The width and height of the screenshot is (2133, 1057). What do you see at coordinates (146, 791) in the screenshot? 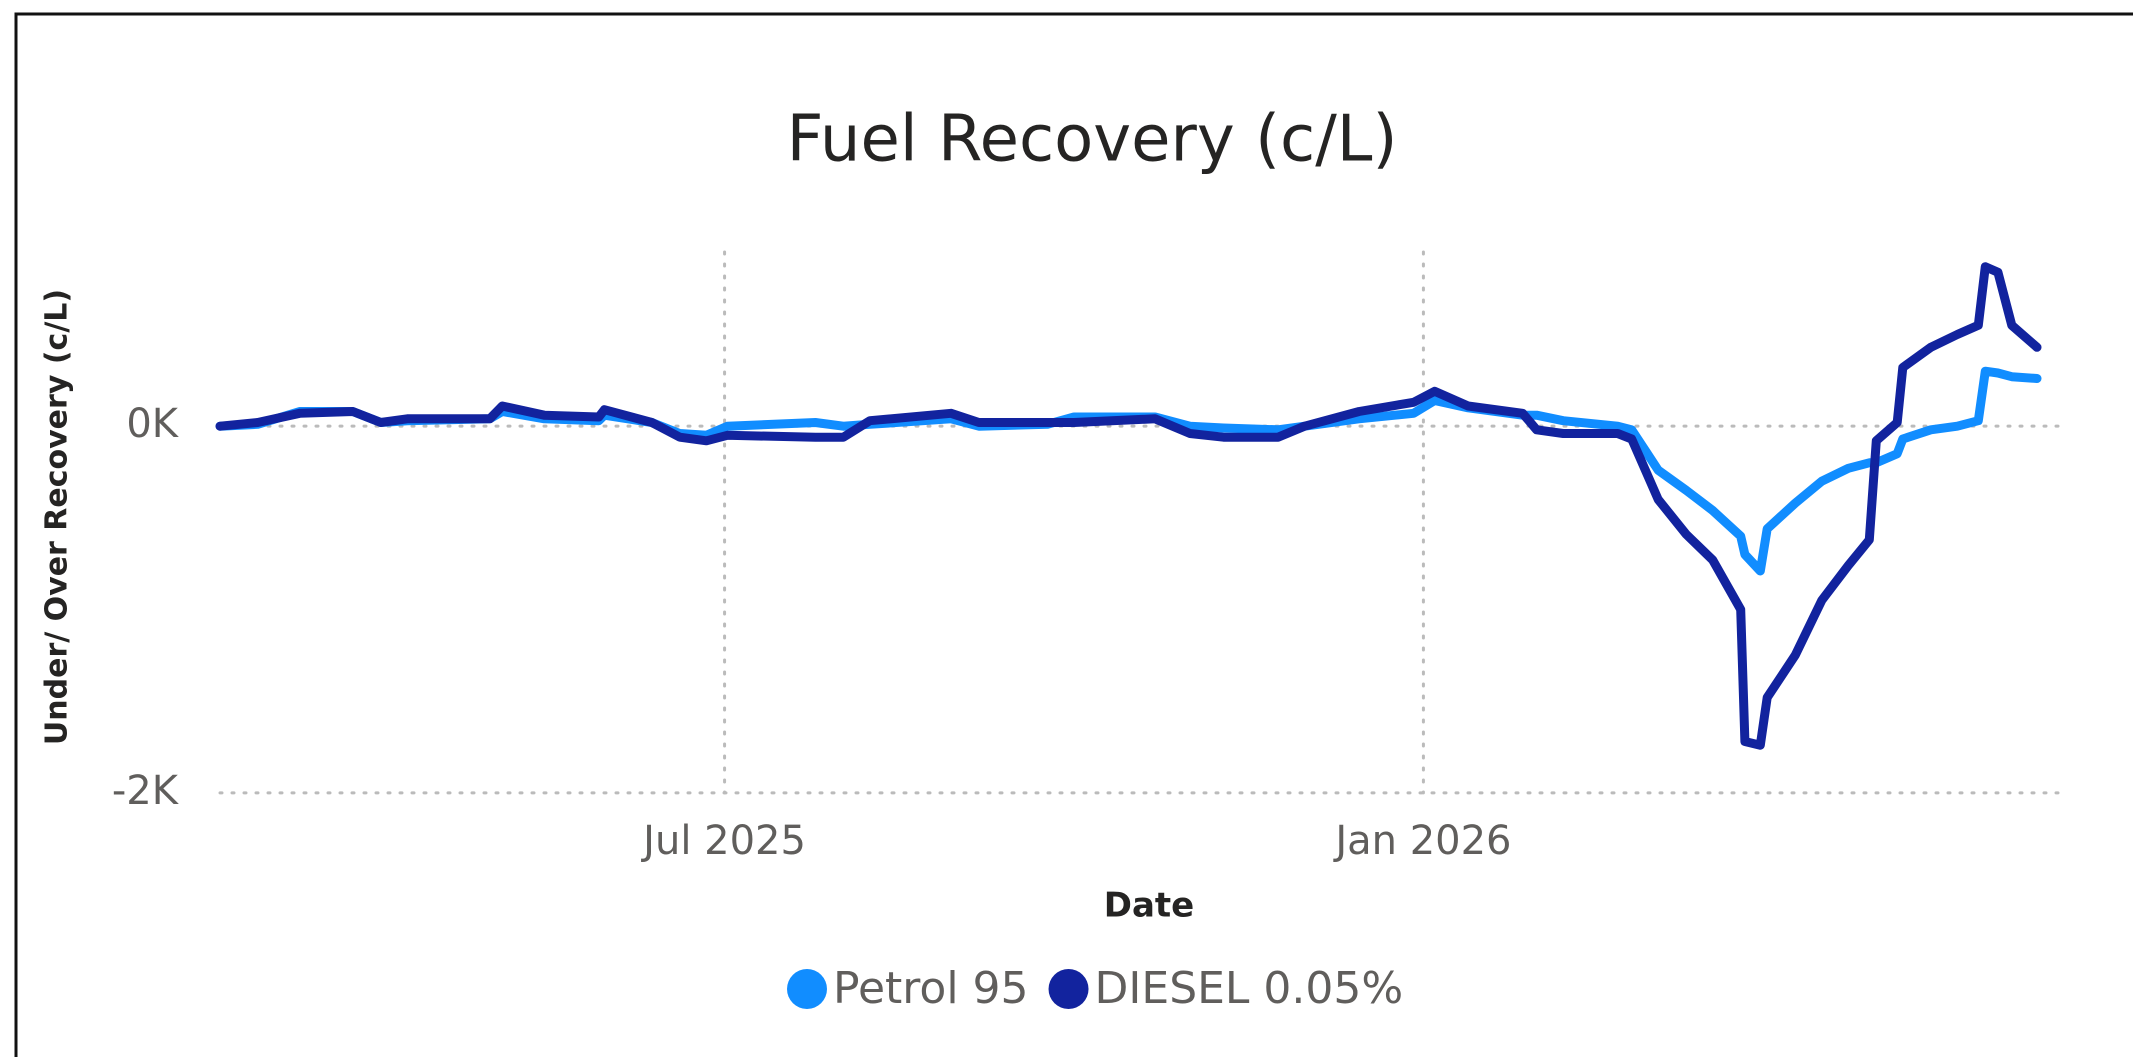
I see `y-tick-label: -2K` at bounding box center [146, 791].